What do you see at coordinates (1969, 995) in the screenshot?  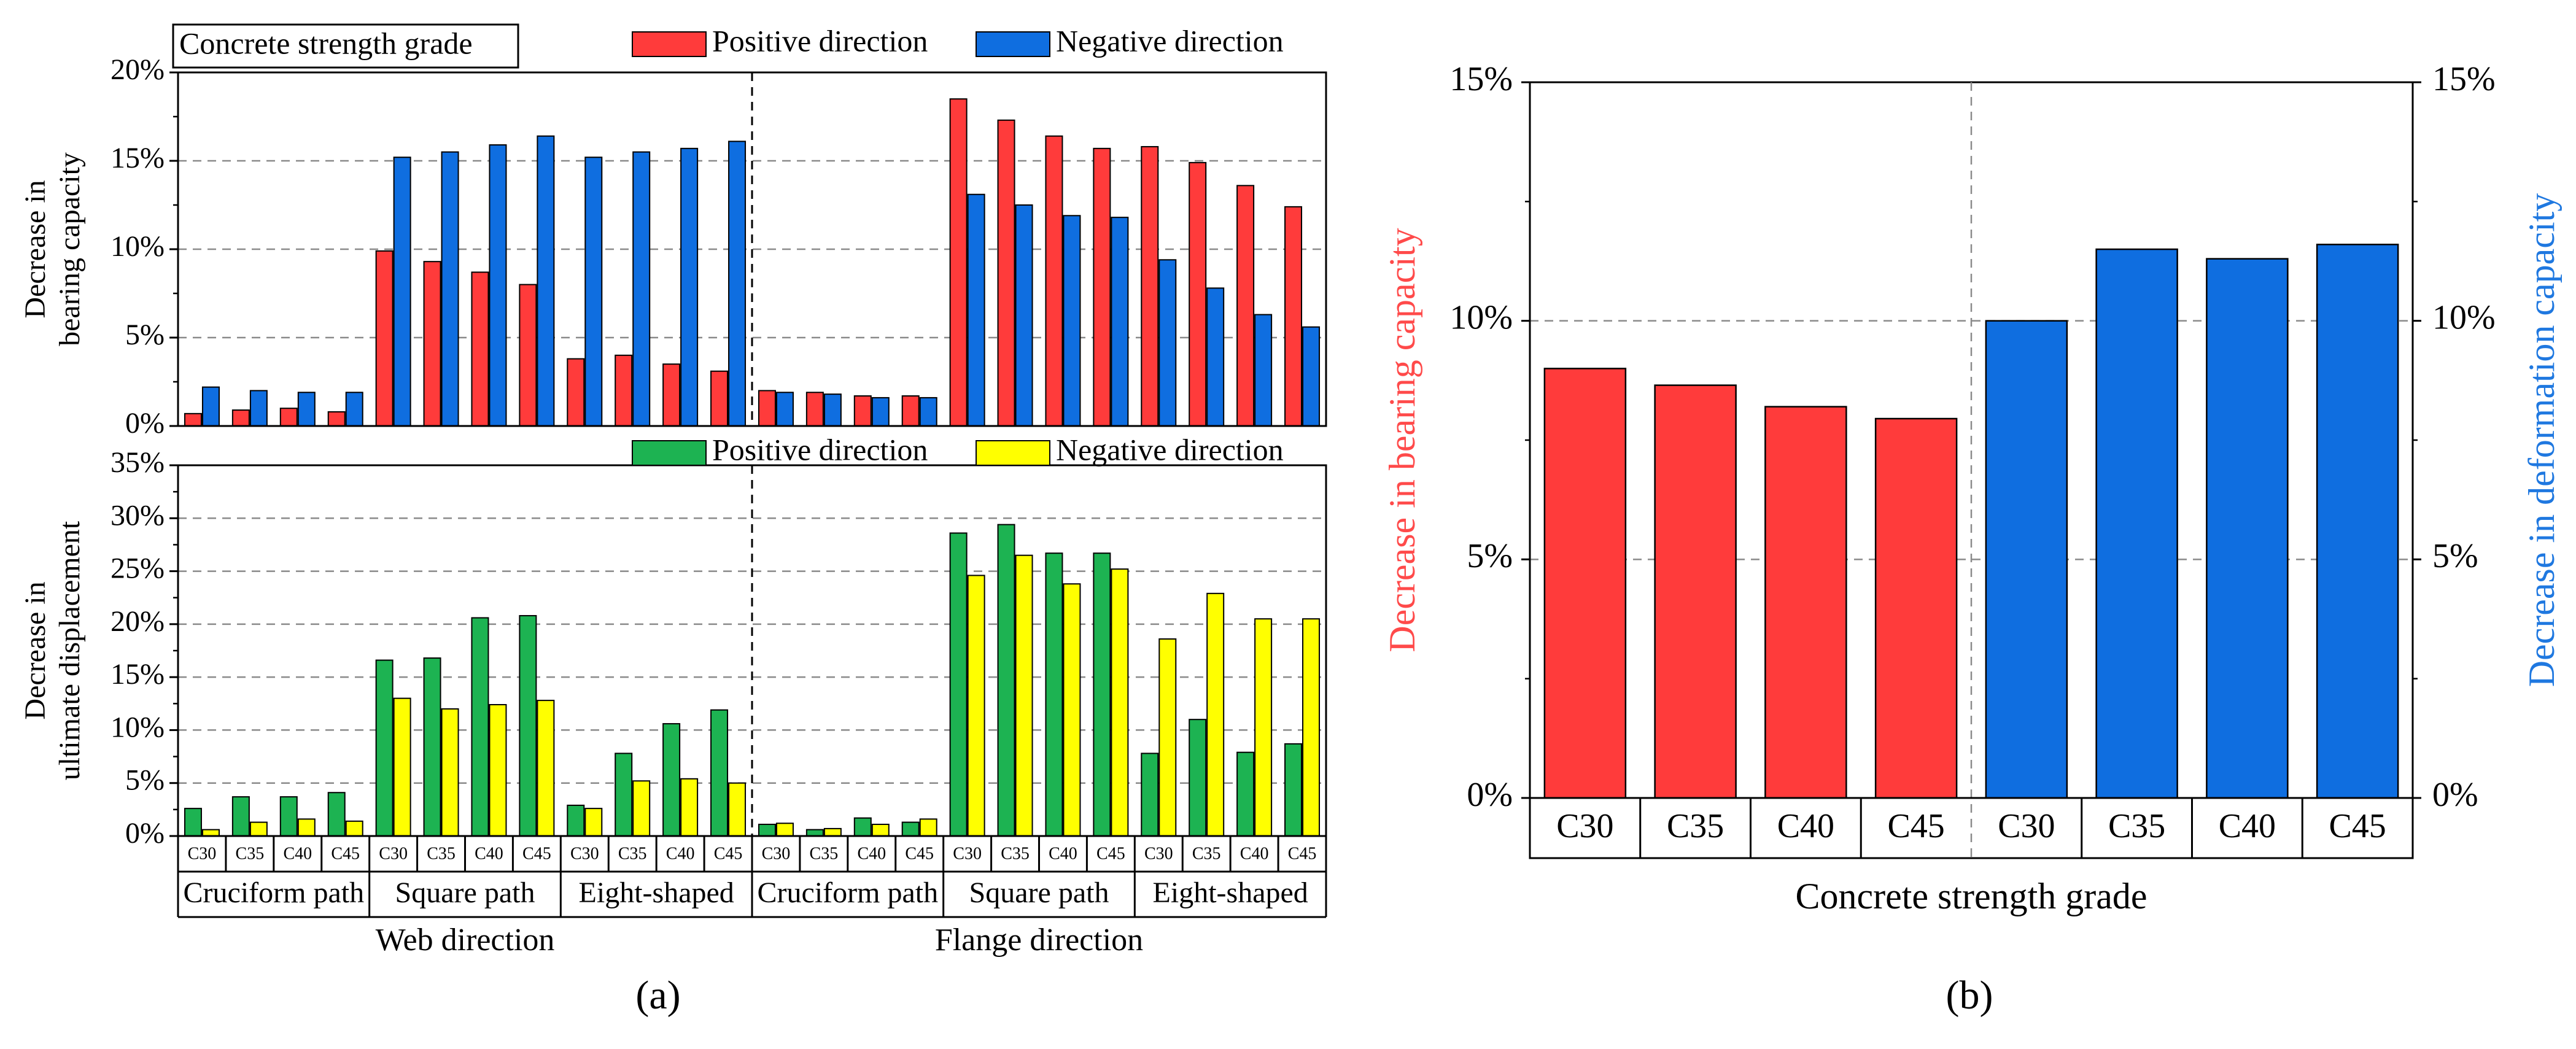 I see `panel-label-b: (b)` at bounding box center [1969, 995].